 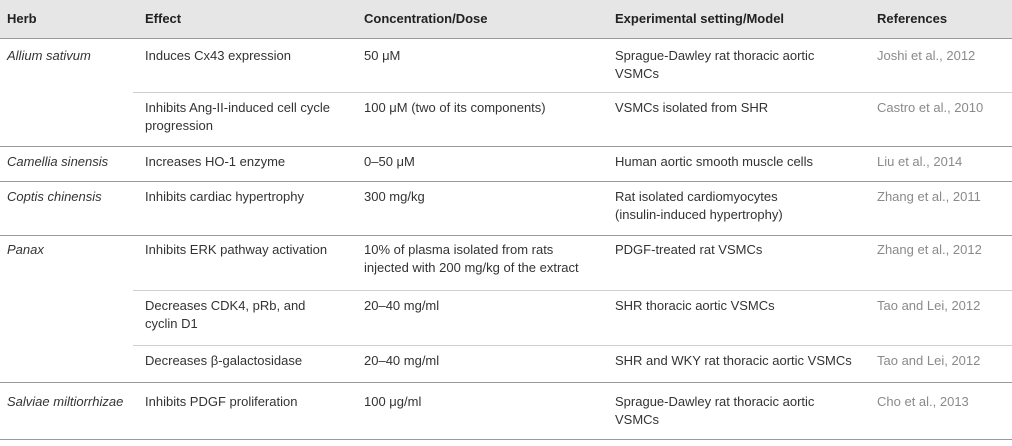 I want to click on effect-text: Inhibits ERK pathway activation, so click(x=236, y=249).